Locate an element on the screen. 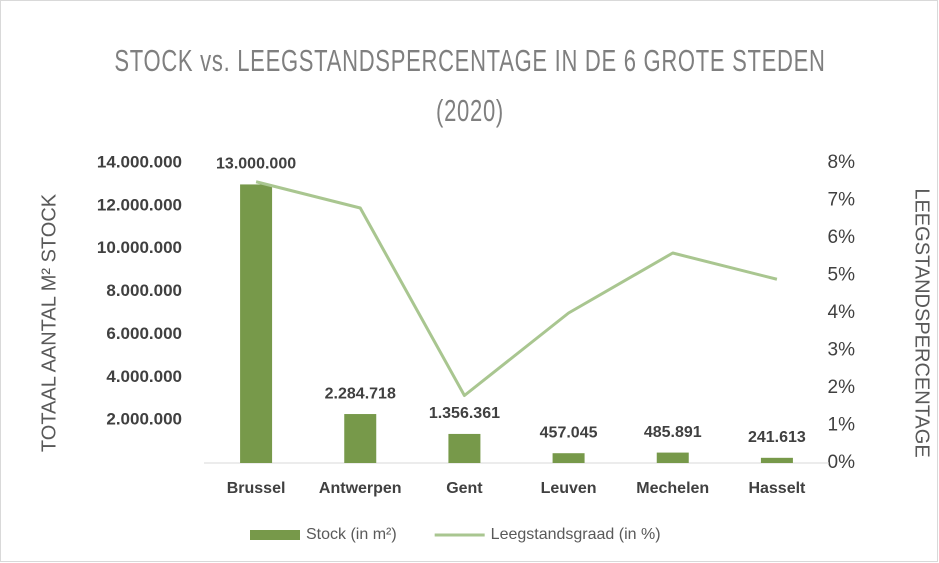 This screenshot has height=563, width=939. y-tick-label: 2.000.000 is located at coordinates (144, 419).